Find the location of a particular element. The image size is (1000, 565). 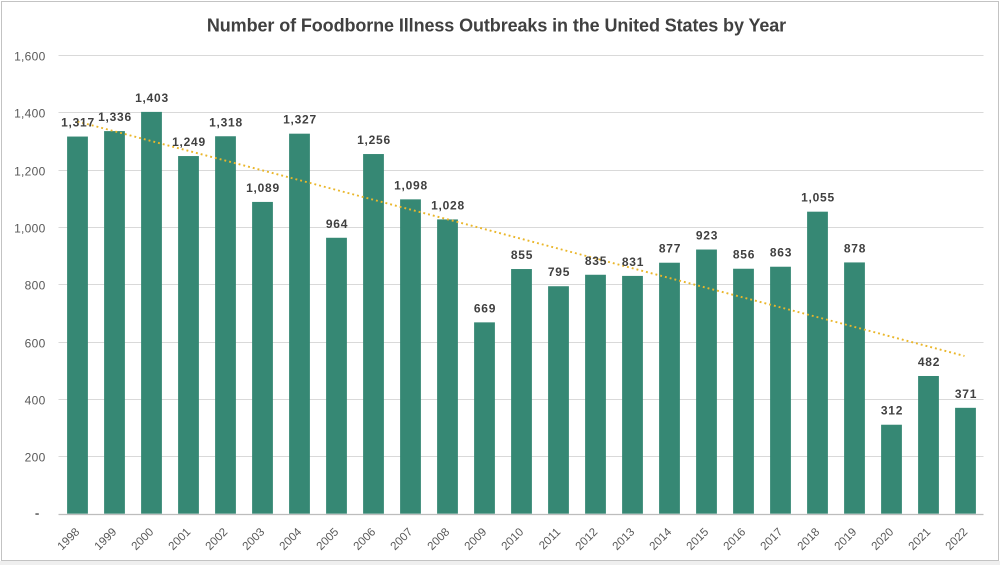

svg-text: 2006 is located at coordinates (364, 538).